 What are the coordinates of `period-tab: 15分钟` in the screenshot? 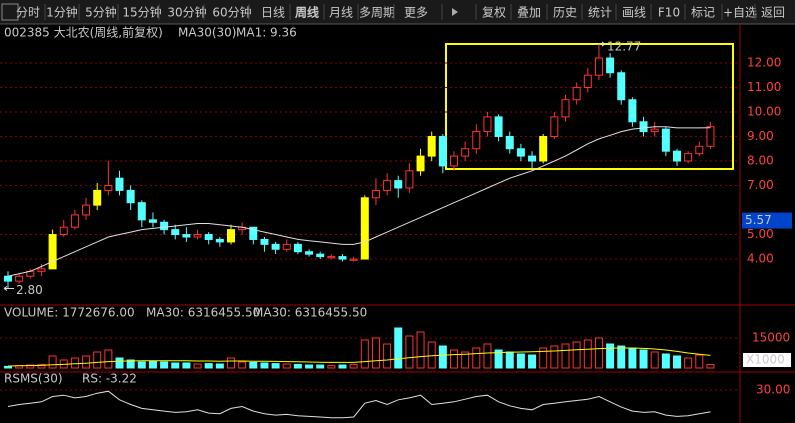 It's located at (141, 12).